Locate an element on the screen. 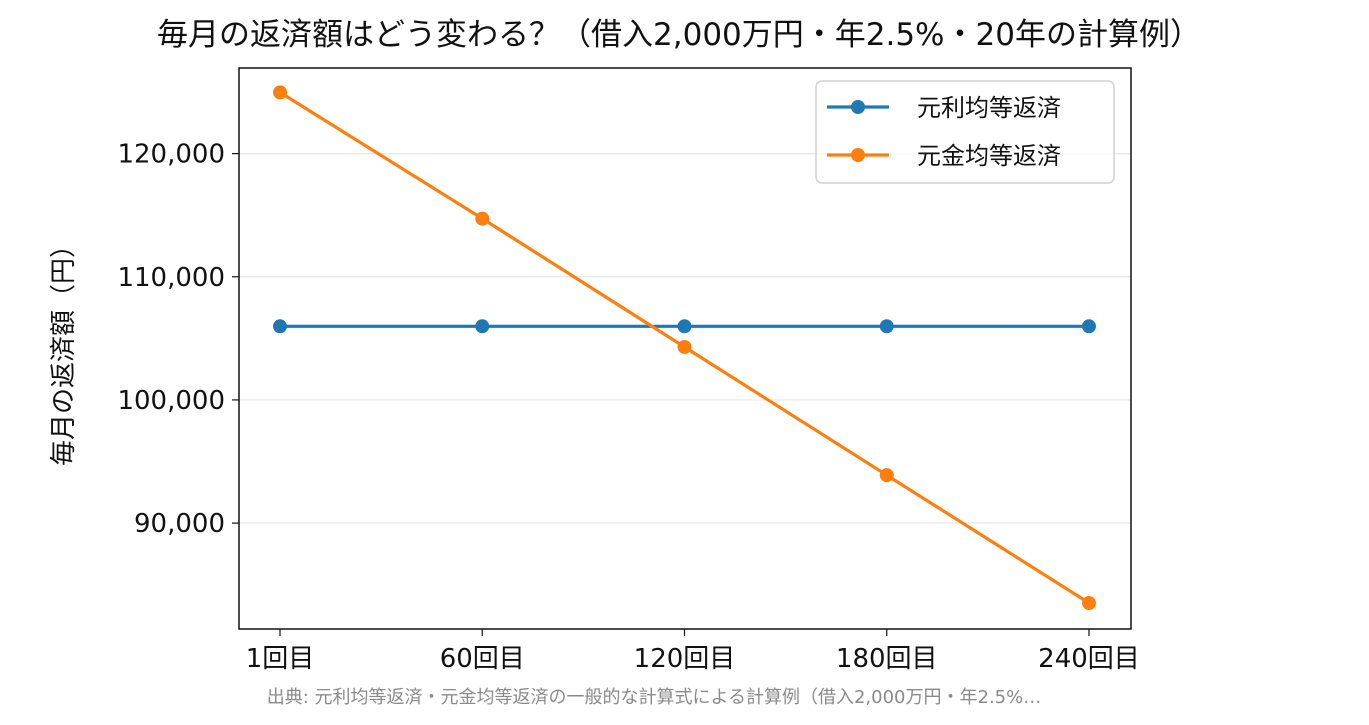 This screenshot has width=1369, height=725. legend-box is located at coordinates (965, 132).